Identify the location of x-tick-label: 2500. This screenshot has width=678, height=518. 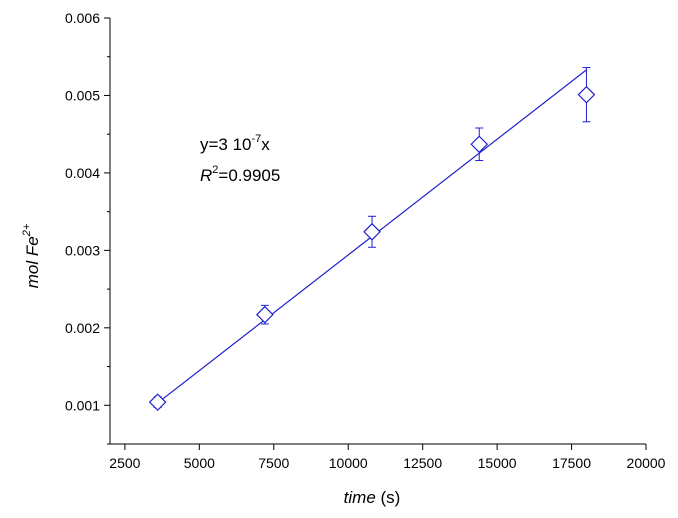
(124, 463).